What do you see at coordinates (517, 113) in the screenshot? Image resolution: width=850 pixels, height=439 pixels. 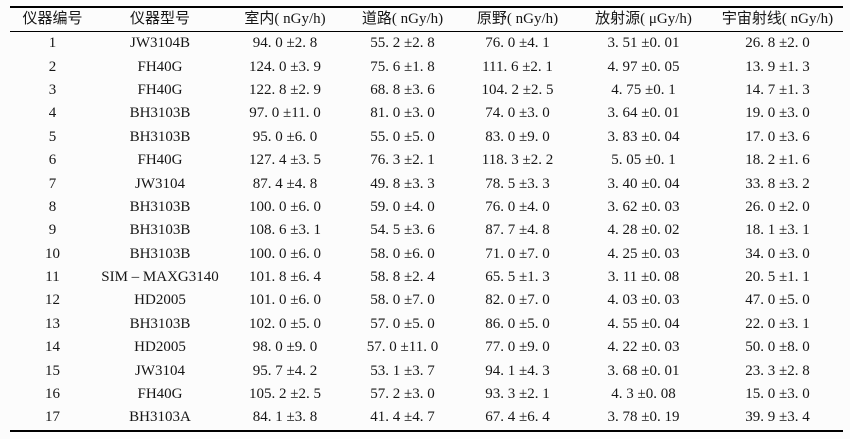 I see `table-cell-field: 74. 0 ±3. 0` at bounding box center [517, 113].